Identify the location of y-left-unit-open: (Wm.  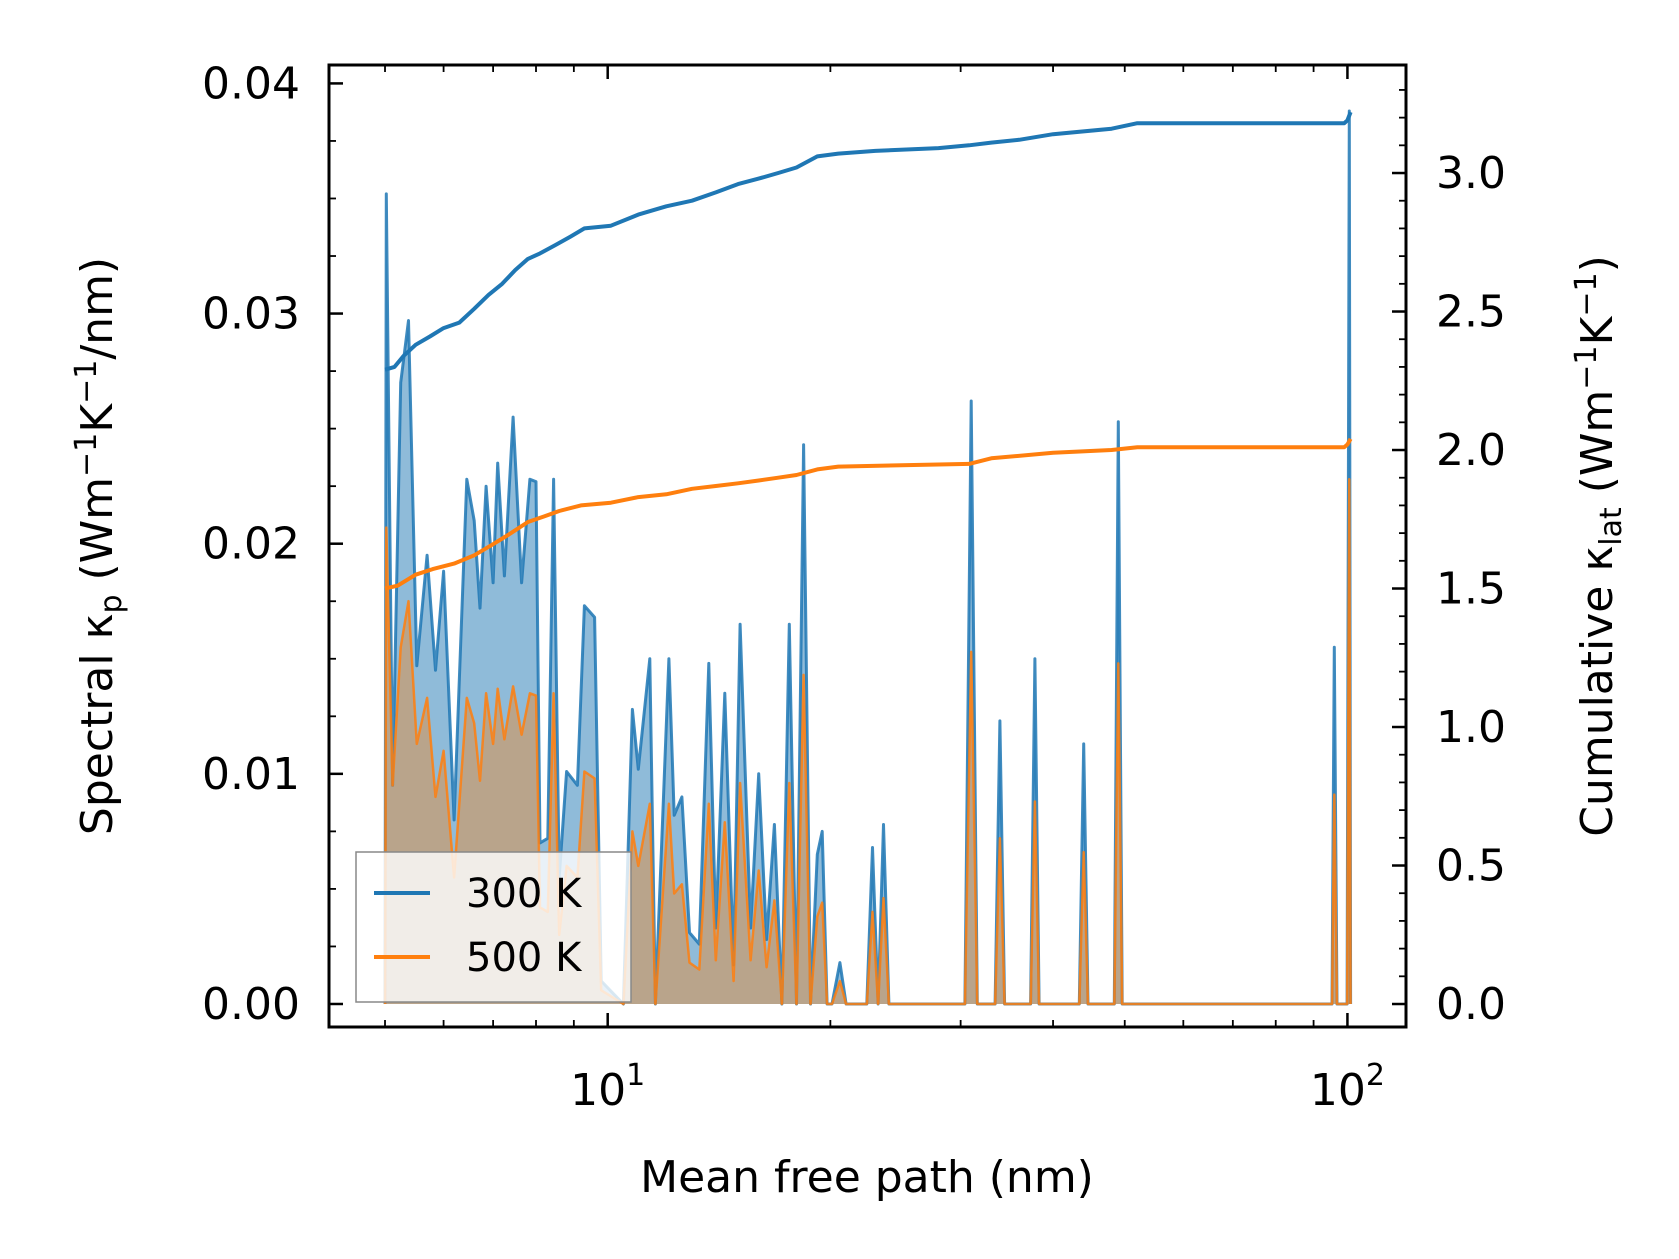
(97, 536).